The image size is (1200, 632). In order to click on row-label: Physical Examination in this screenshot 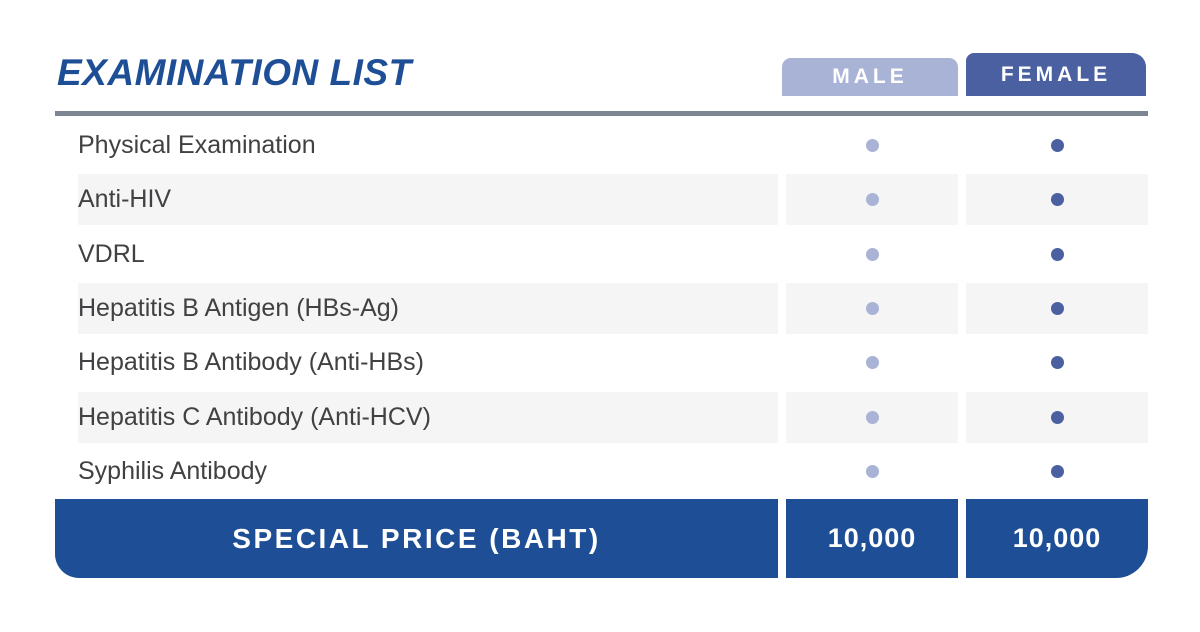, I will do `click(197, 144)`.